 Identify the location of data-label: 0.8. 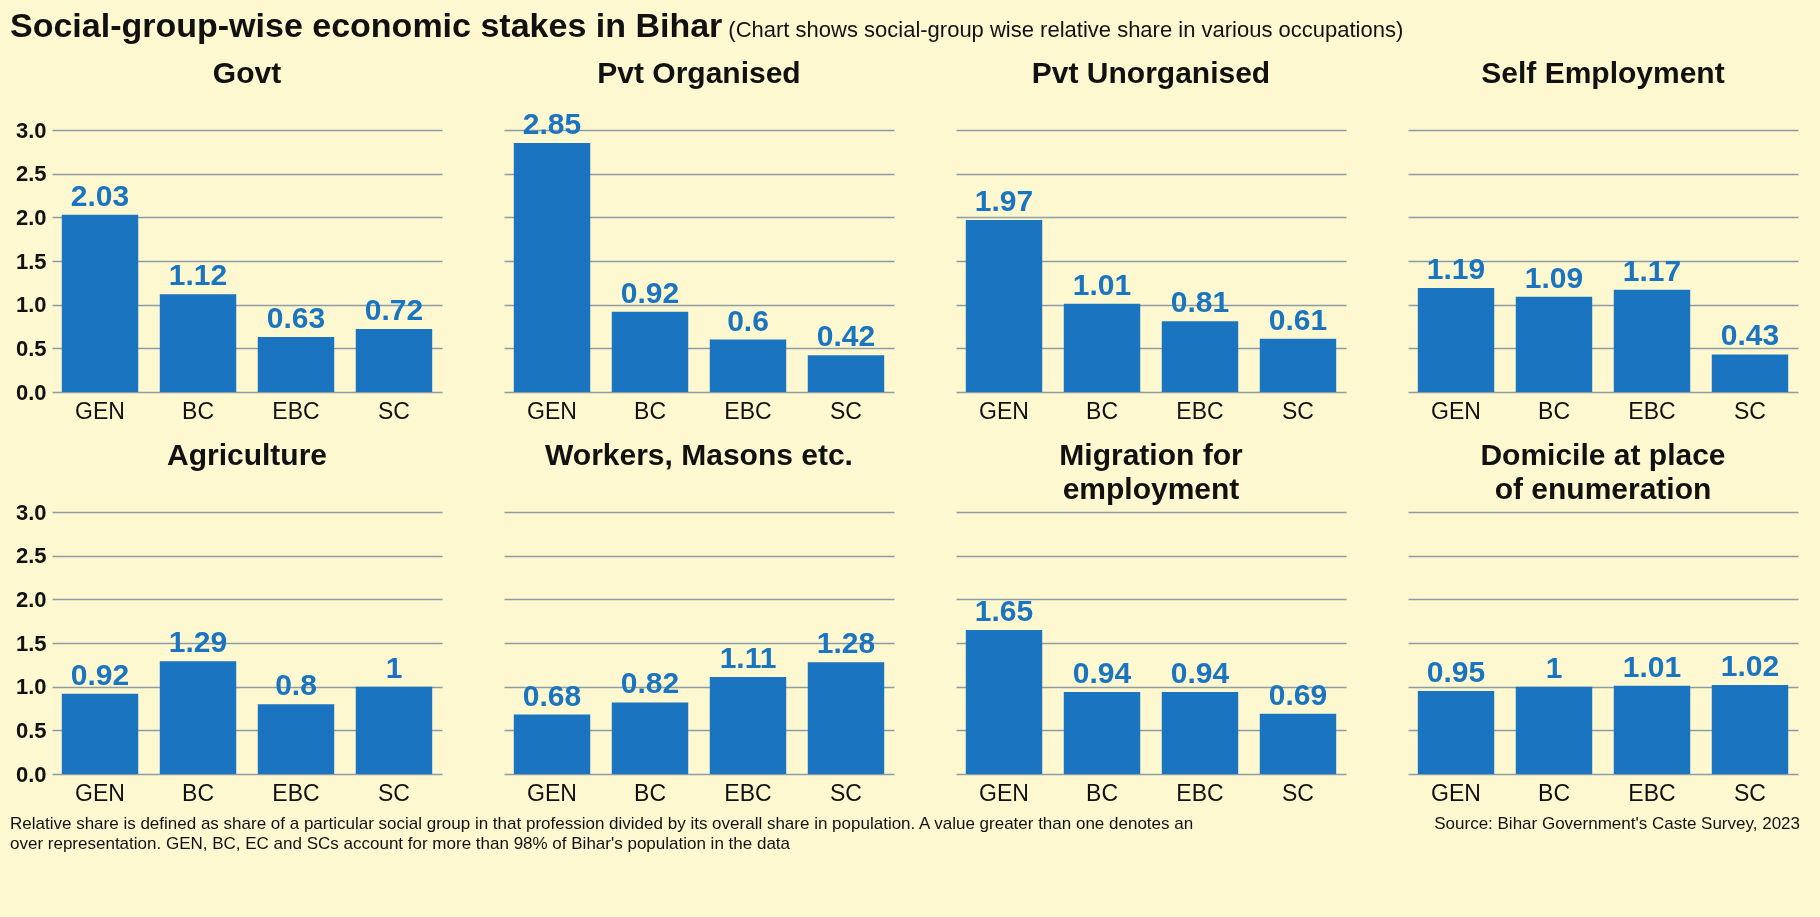
(296, 685).